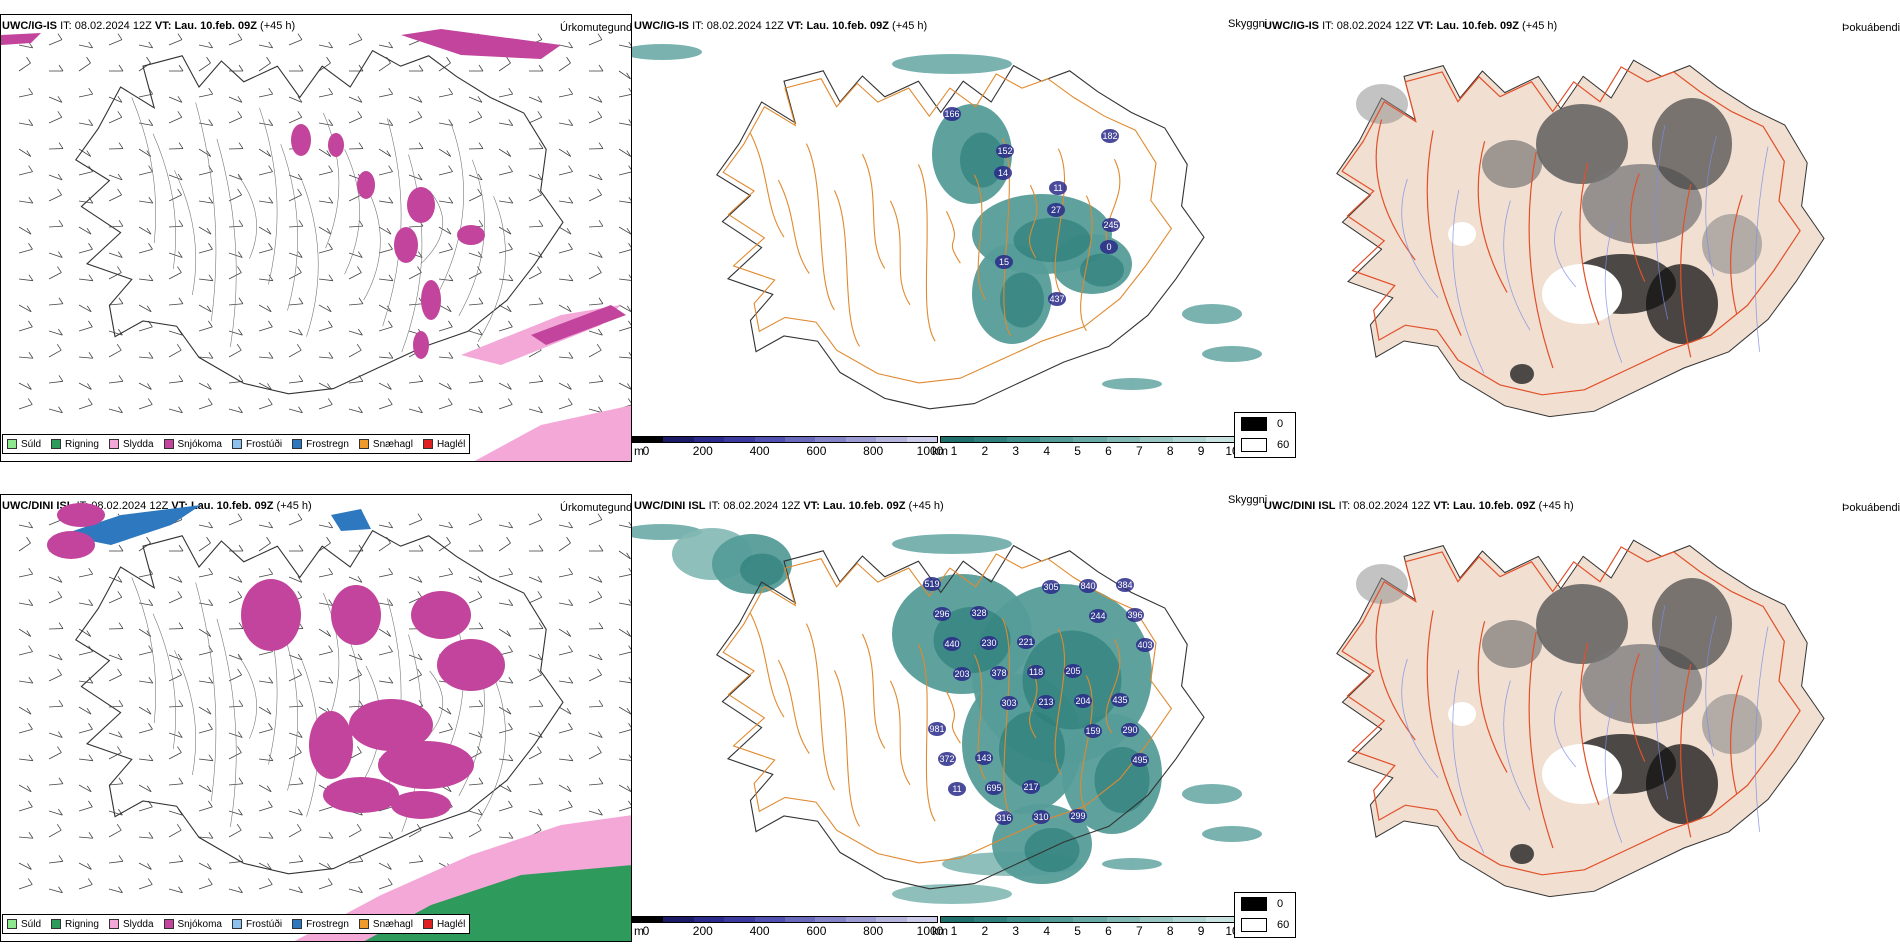  What do you see at coordinates (954, 931) in the screenshot?
I see `colorbar-tick-label: 1` at bounding box center [954, 931].